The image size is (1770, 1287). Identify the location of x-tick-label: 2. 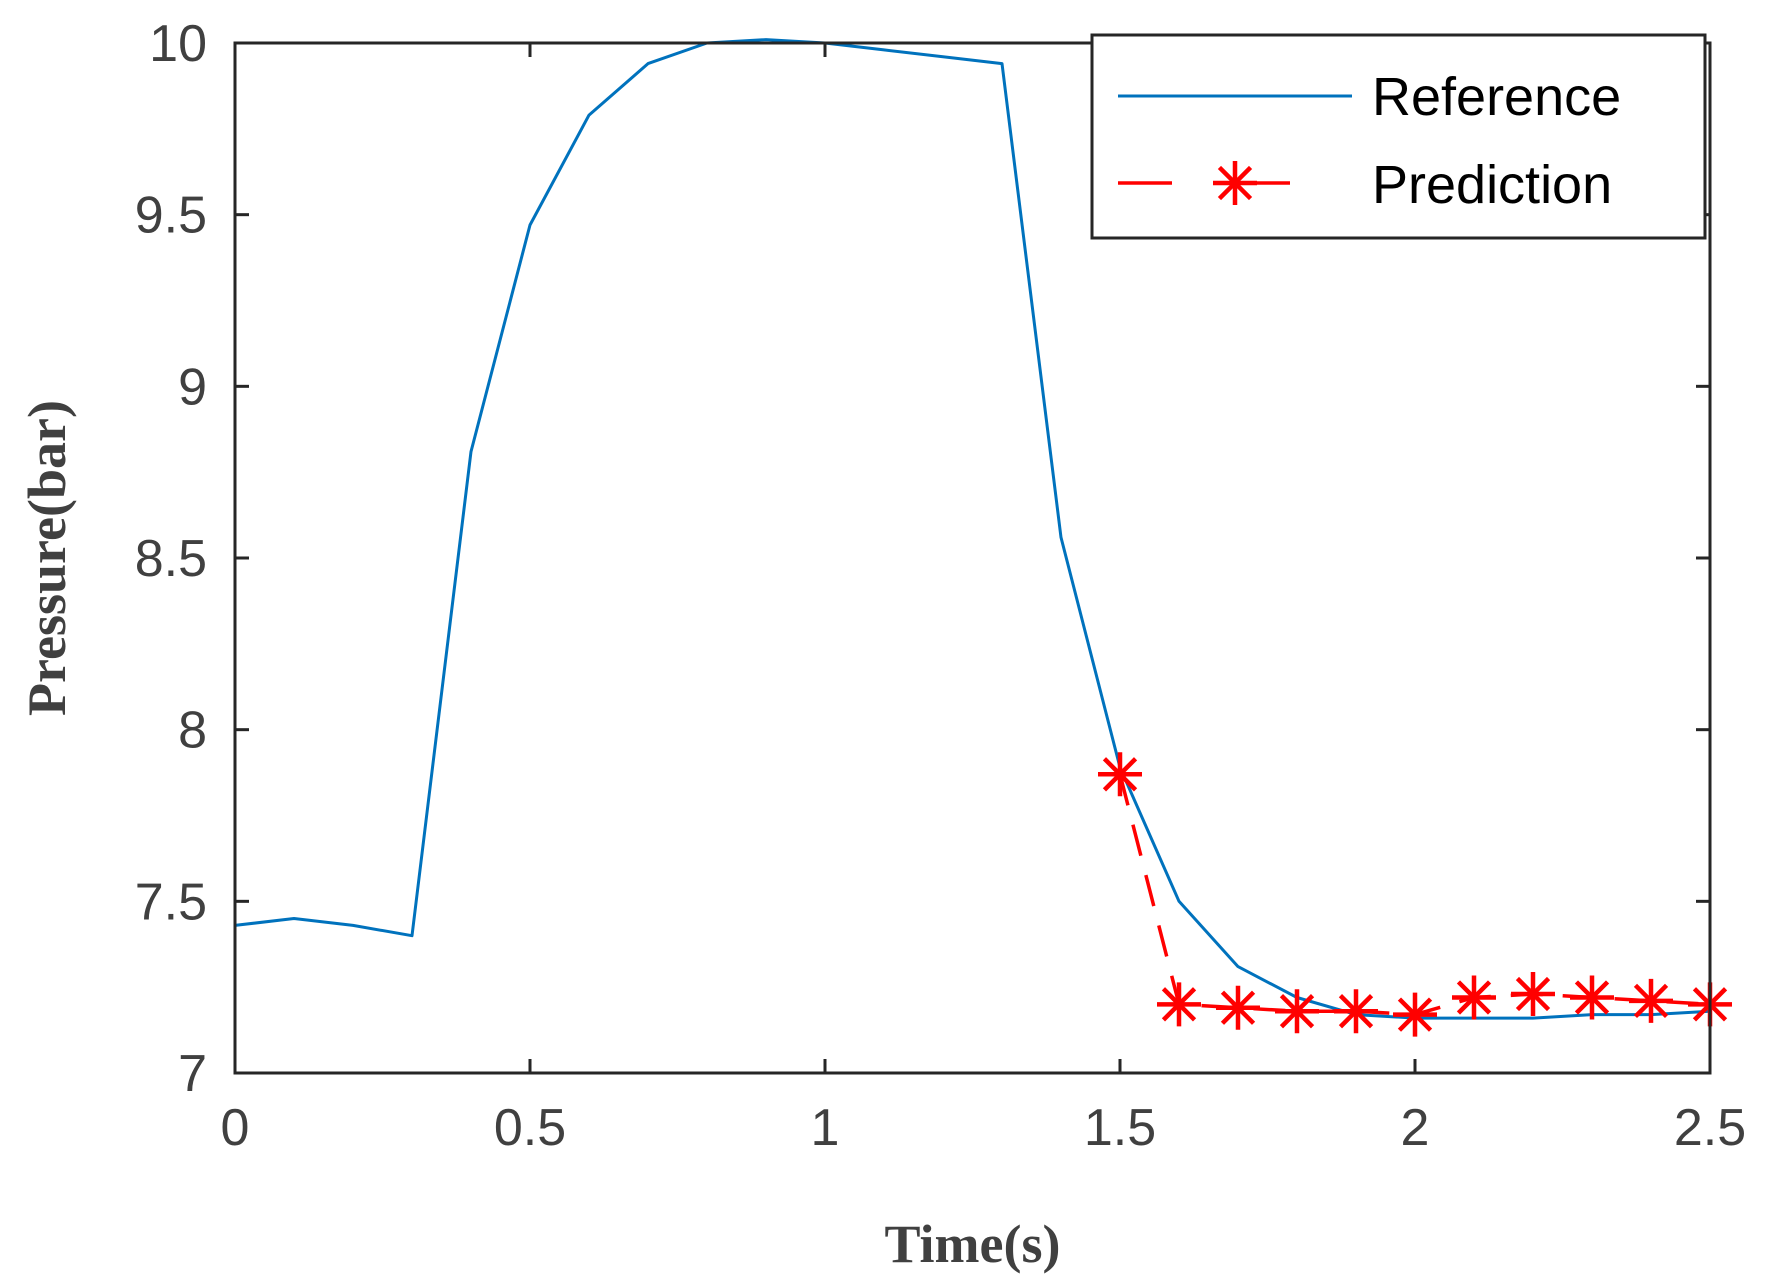
(1415, 1128).